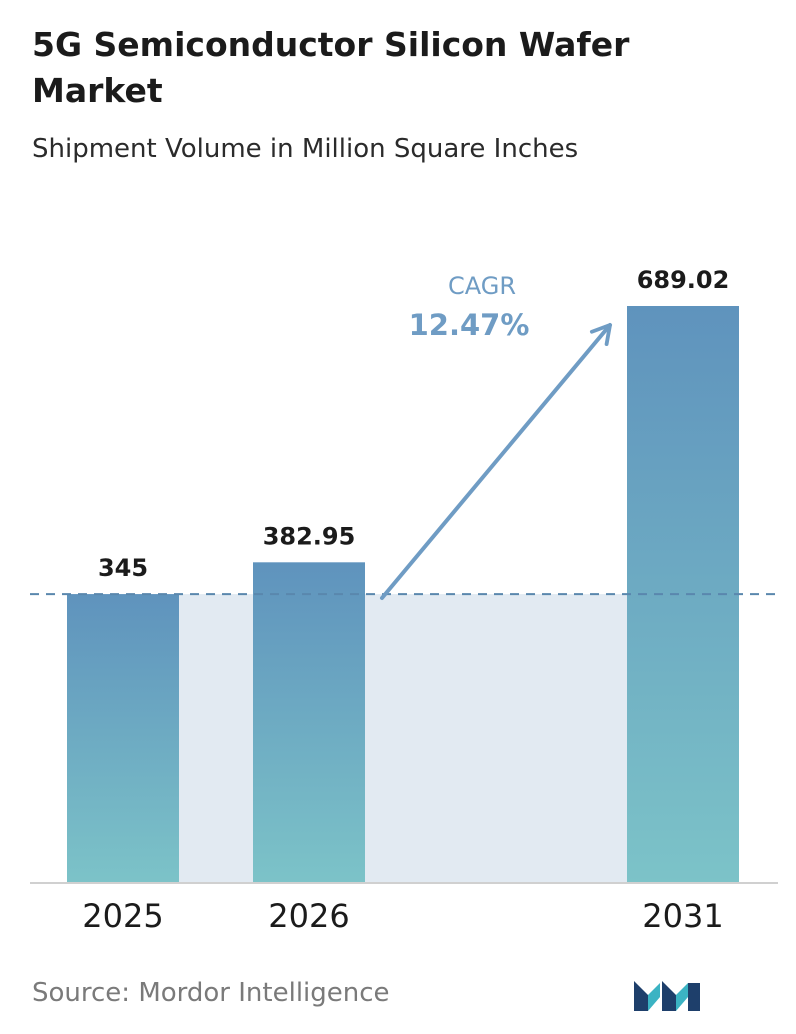 This screenshot has width=796, height=1034. What do you see at coordinates (496, 461) in the screenshot?
I see `cagr-arrow` at bounding box center [496, 461].